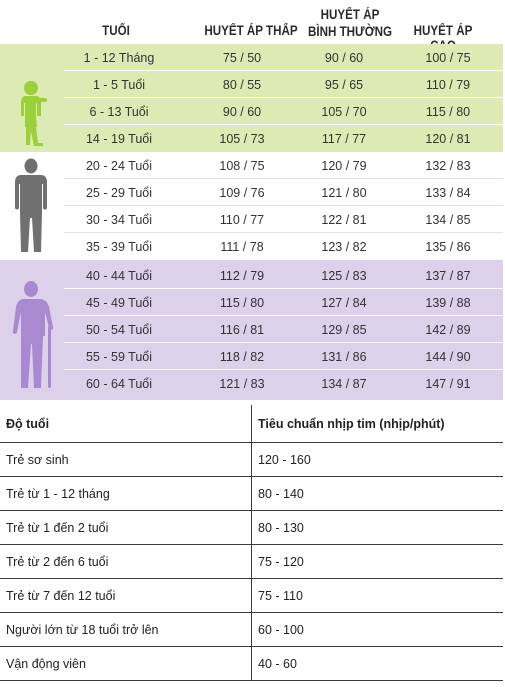 The height and width of the screenshot is (687, 505). What do you see at coordinates (448, 85) in the screenshot?
I see `bp-high: 110 / 79` at bounding box center [448, 85].